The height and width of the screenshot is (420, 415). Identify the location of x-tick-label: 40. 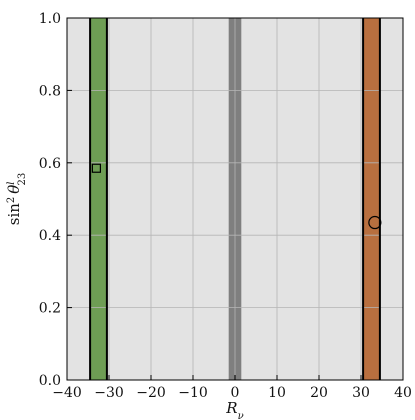
(403, 393).